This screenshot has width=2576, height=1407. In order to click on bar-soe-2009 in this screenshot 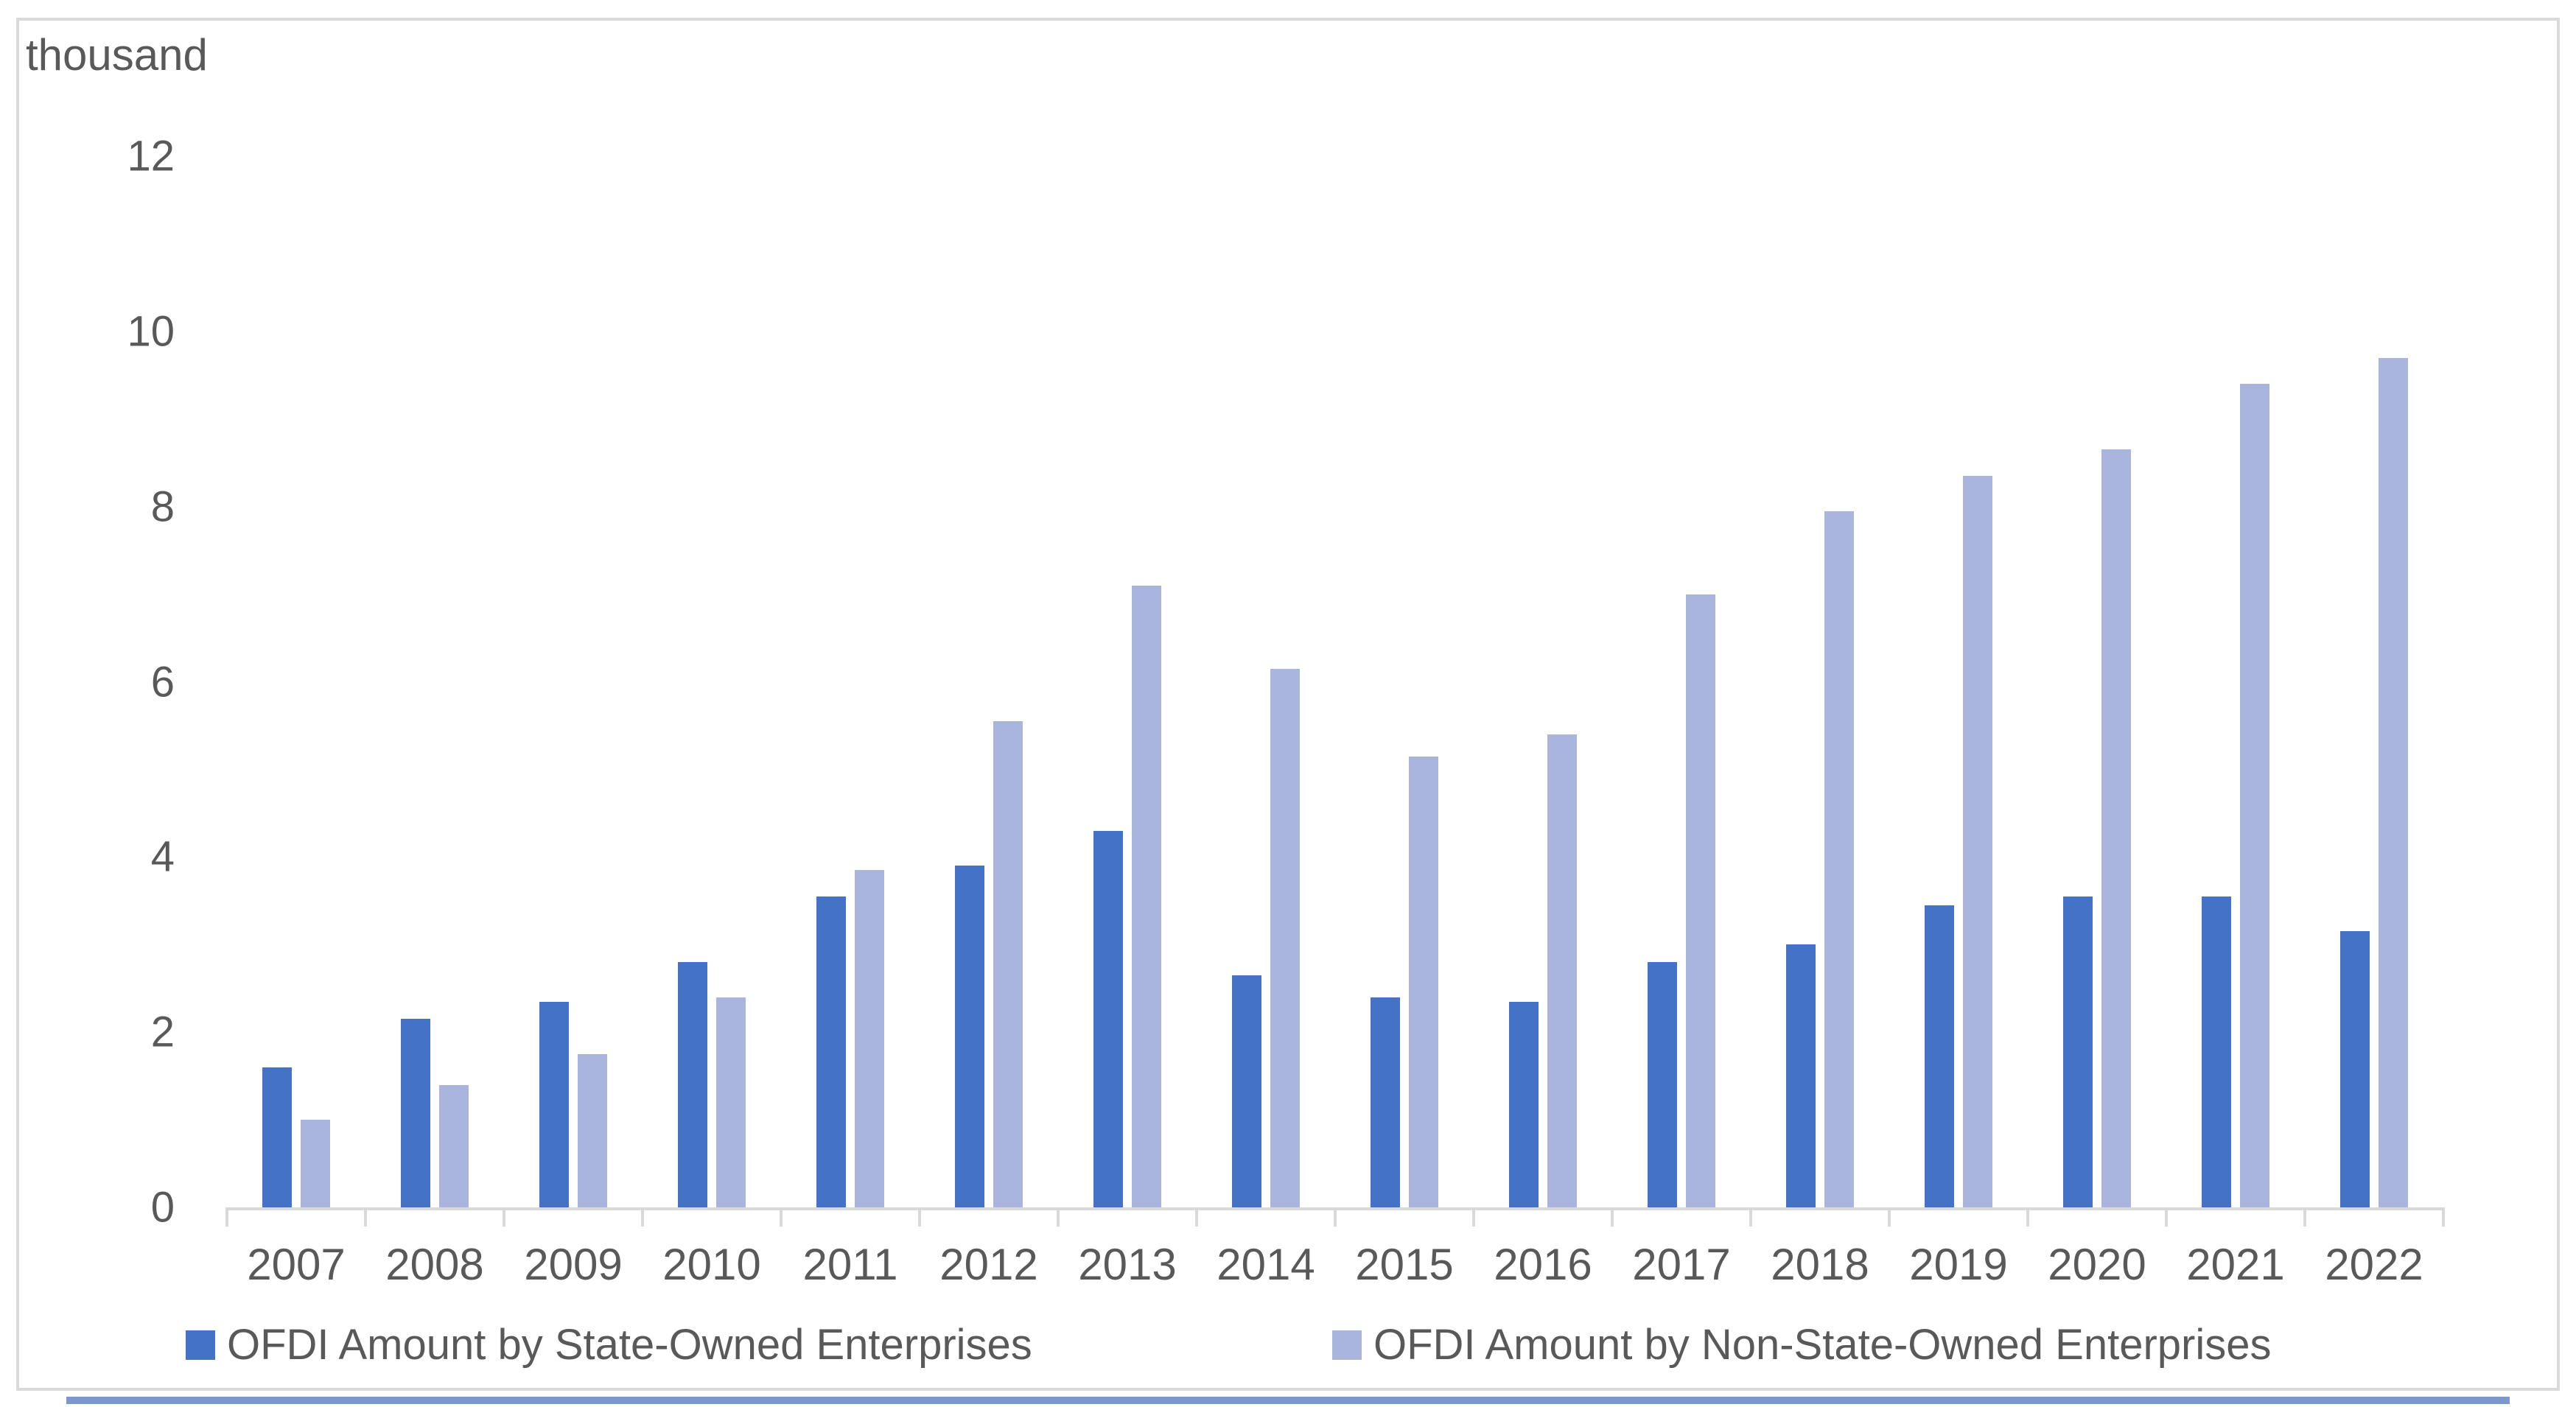, I will do `click(554, 1104)`.